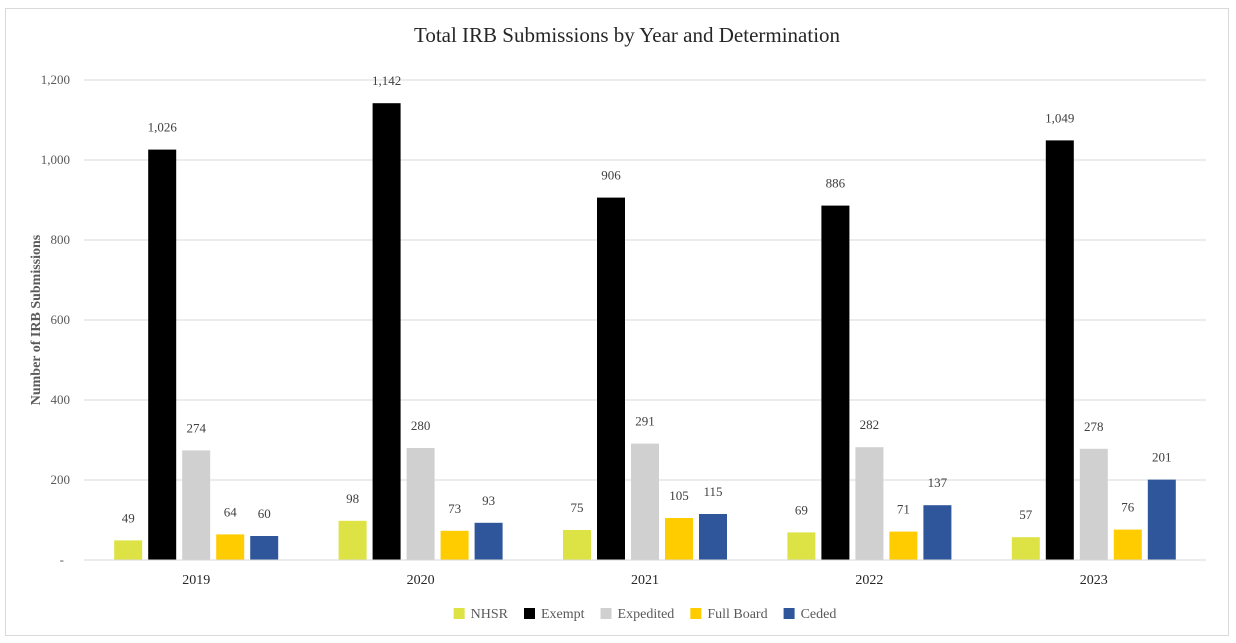  I want to click on legend: NHSR Exempt Expedited Full Board Ceded, so click(645, 614).